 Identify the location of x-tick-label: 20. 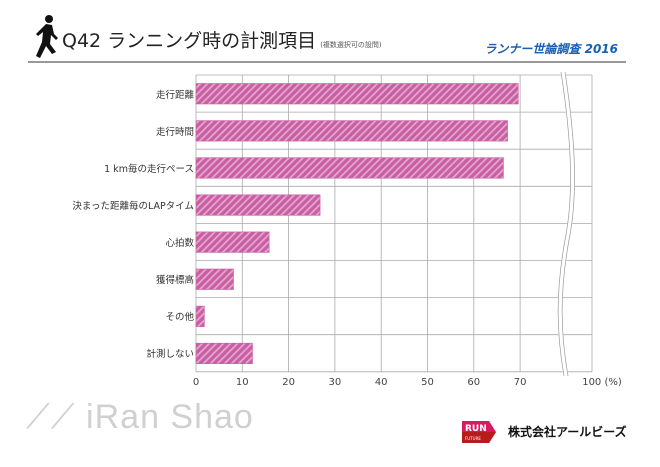
(288, 382).